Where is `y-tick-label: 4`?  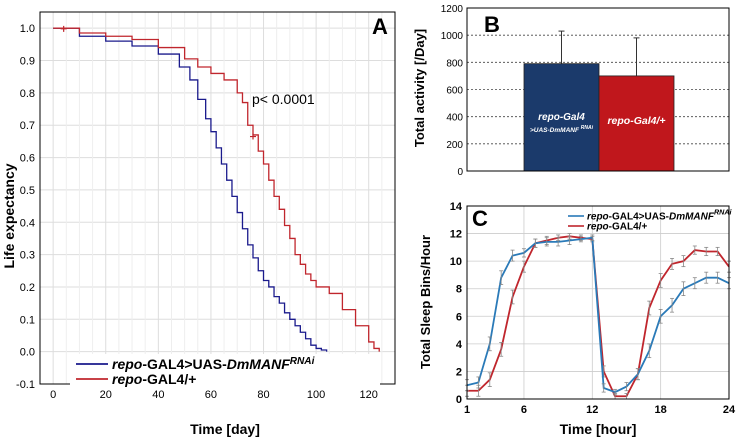
y-tick-label: 4 is located at coordinates (459, 345).